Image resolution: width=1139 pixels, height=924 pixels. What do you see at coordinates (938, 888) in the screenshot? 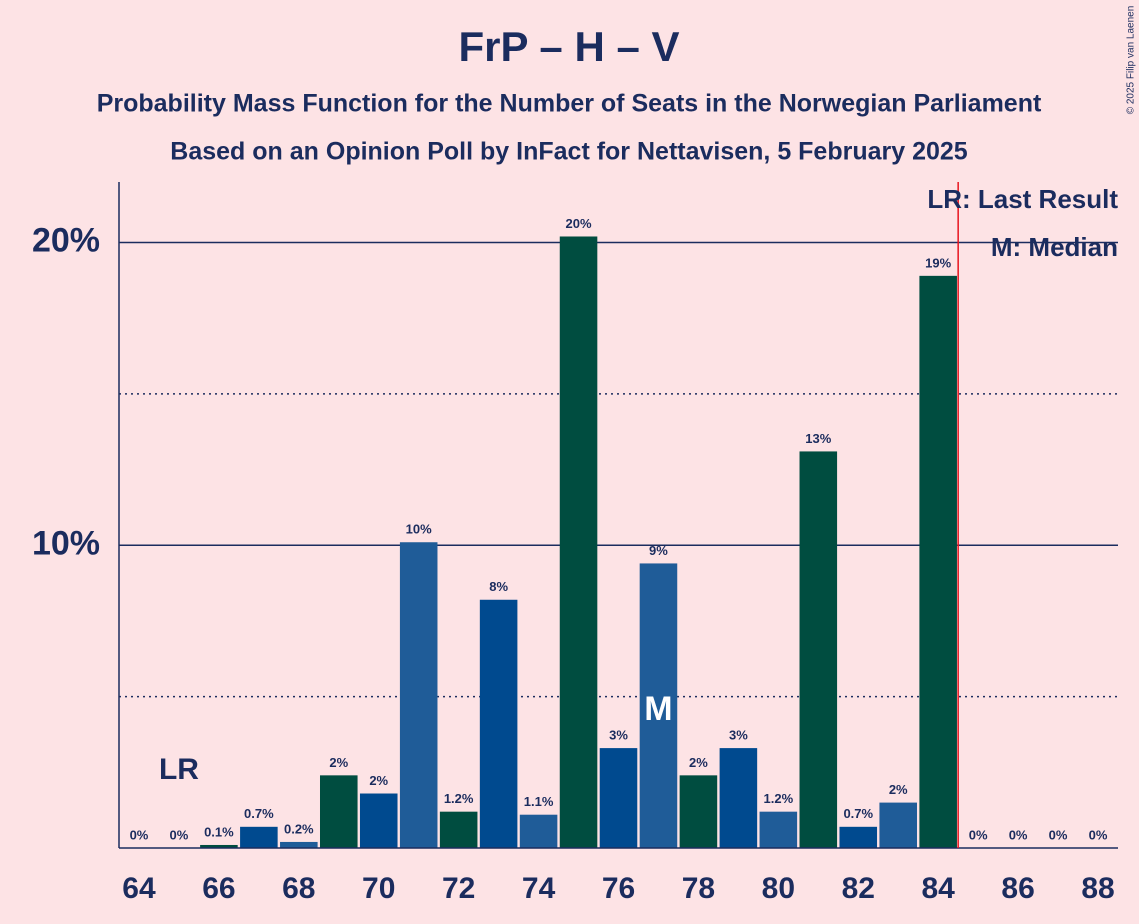
I see `x-tick-label: 84` at bounding box center [938, 888].